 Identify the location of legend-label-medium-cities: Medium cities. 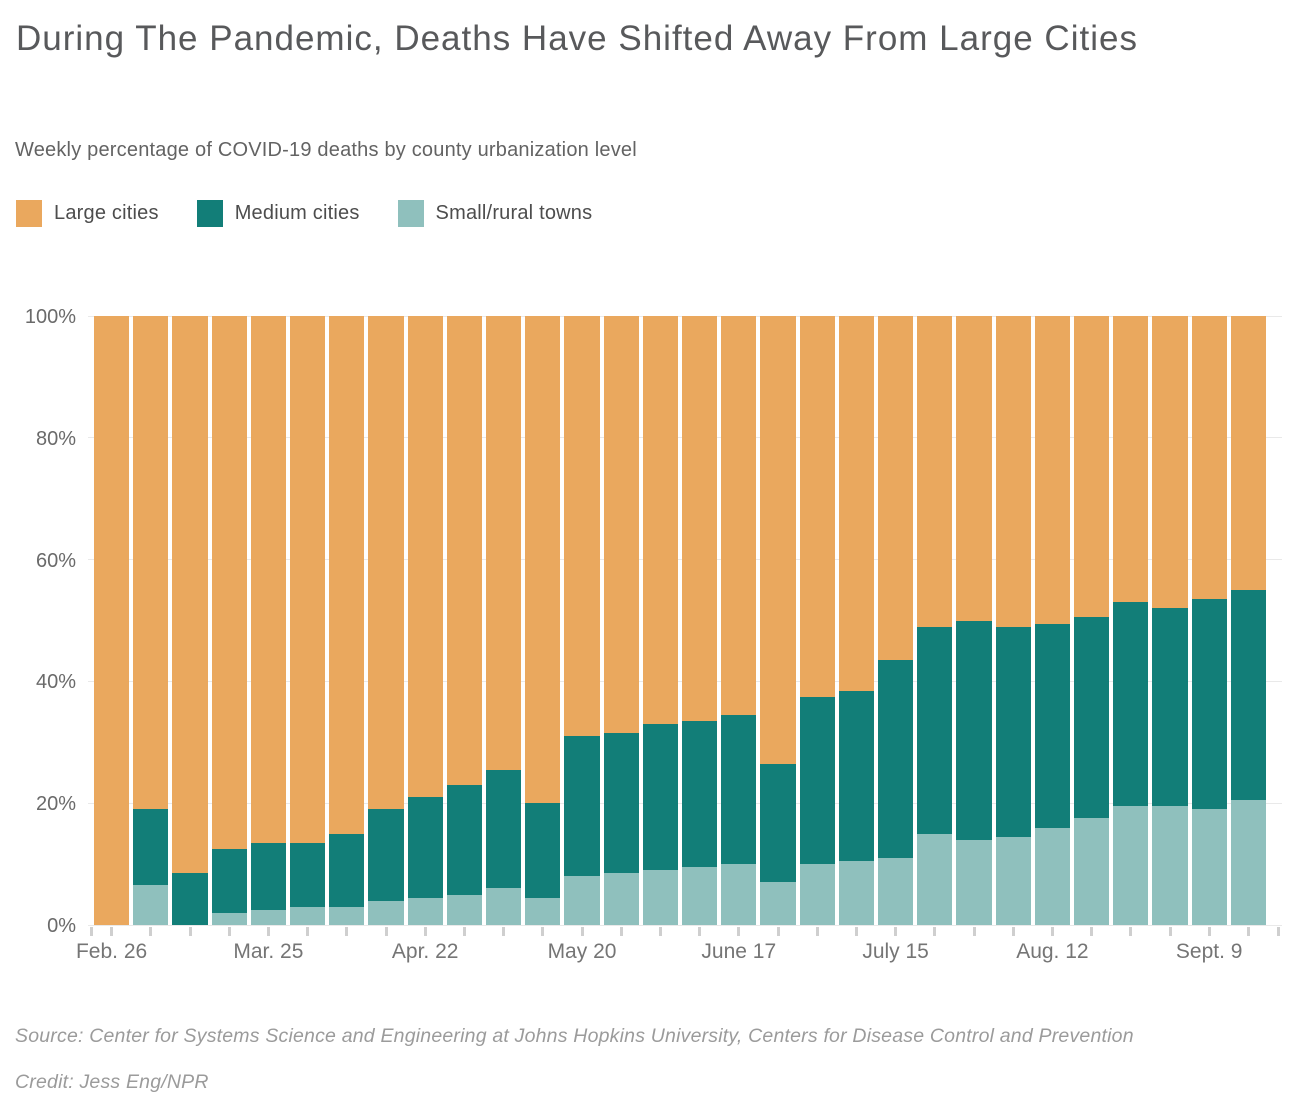
(297, 213).